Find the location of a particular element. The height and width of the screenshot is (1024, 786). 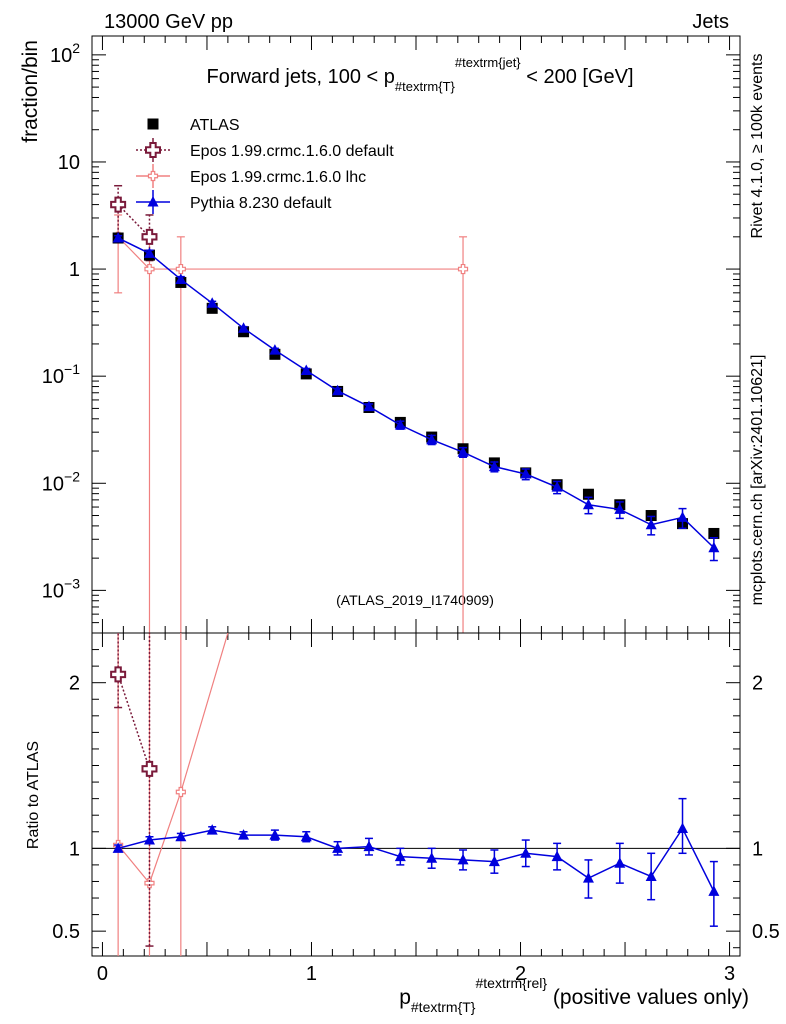

main-y-tick-label: 10⁻³ is located at coordinates (61, 588).